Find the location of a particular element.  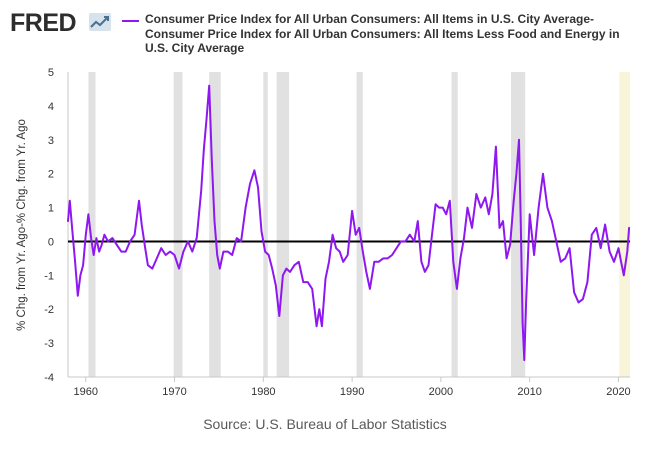

x-tick-label: 2000 is located at coordinates (441, 392).